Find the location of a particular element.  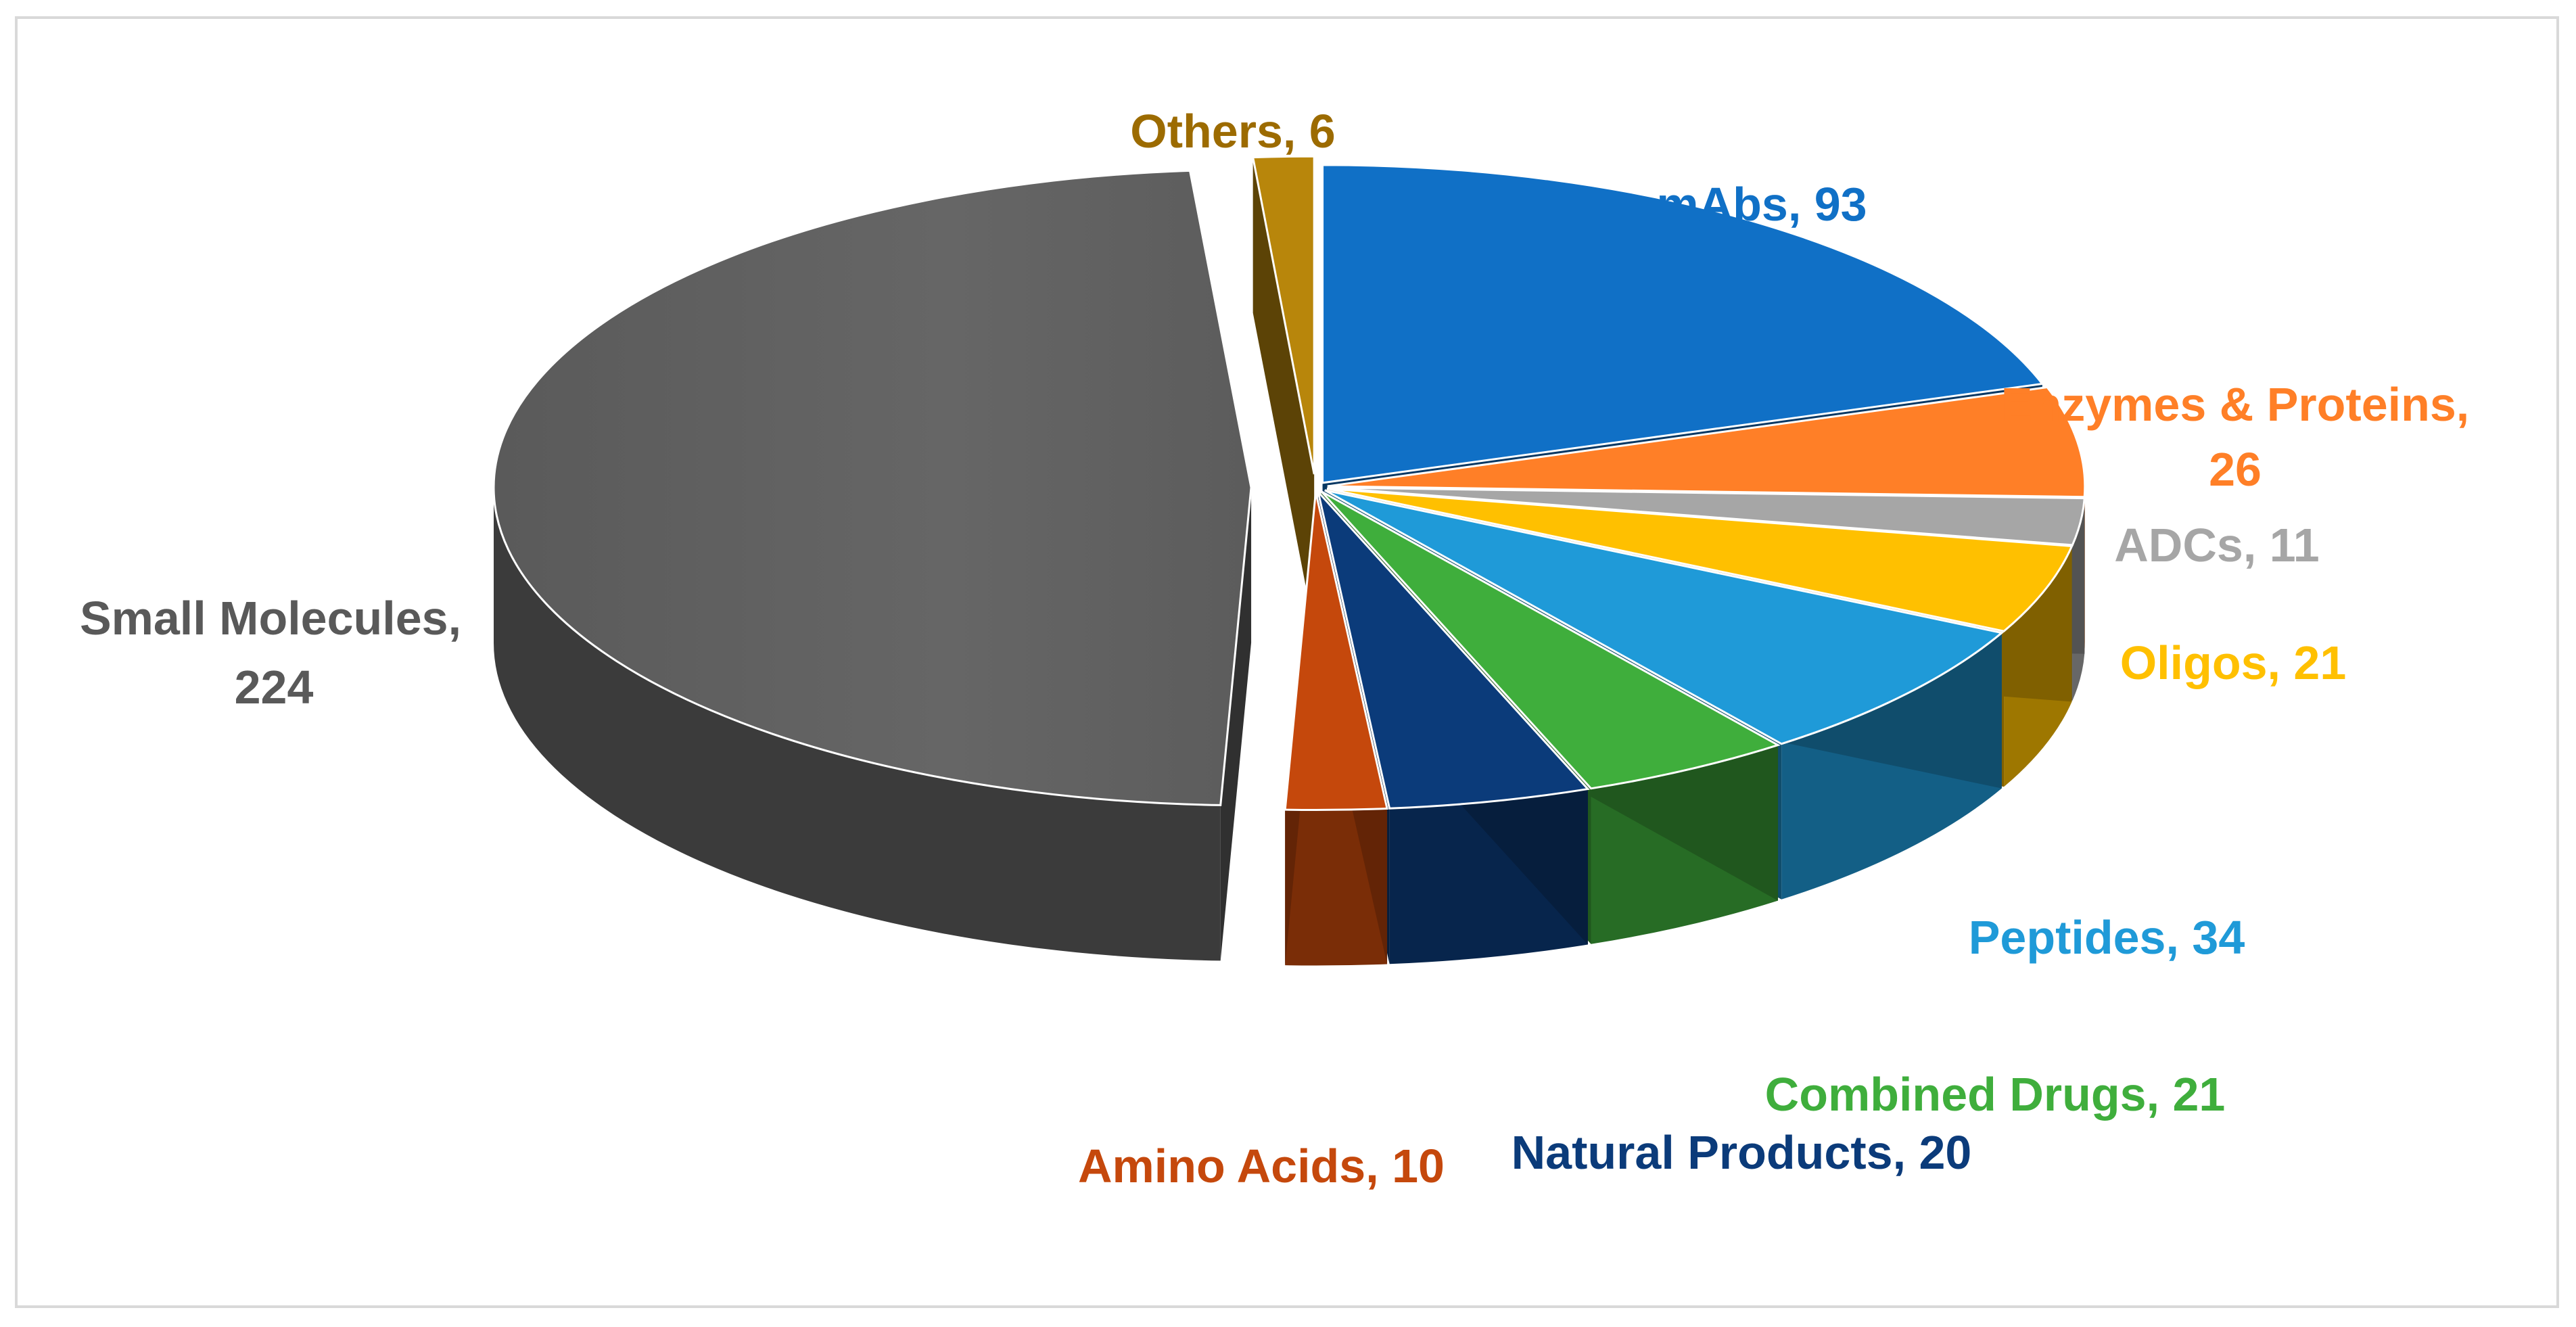

label-enzymes-proteins-line2: 26 is located at coordinates (2235, 469).